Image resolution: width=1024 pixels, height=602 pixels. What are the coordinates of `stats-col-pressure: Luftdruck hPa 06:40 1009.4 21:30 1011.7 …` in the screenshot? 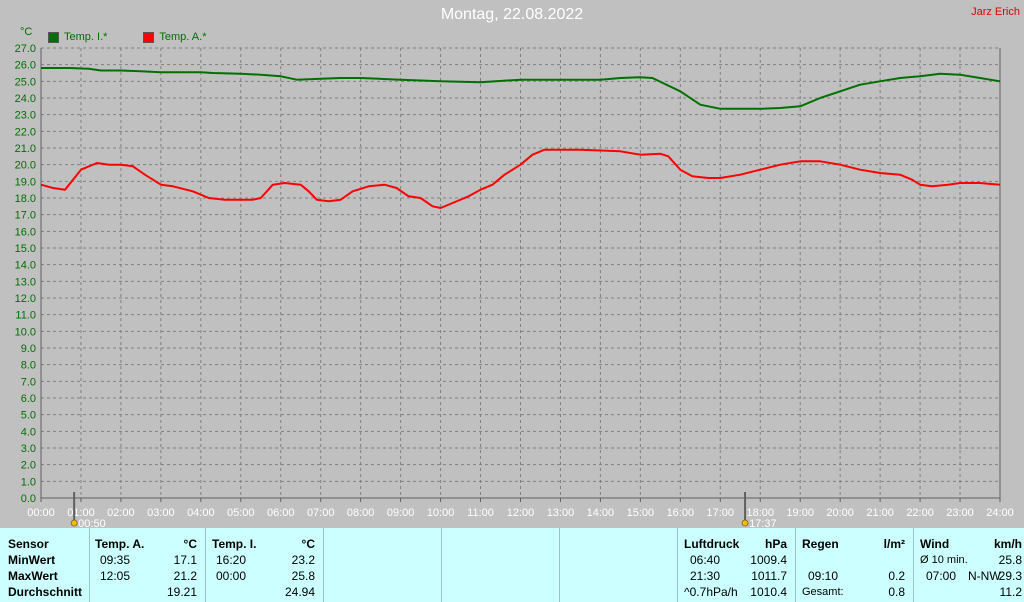 It's located at (737, 565).